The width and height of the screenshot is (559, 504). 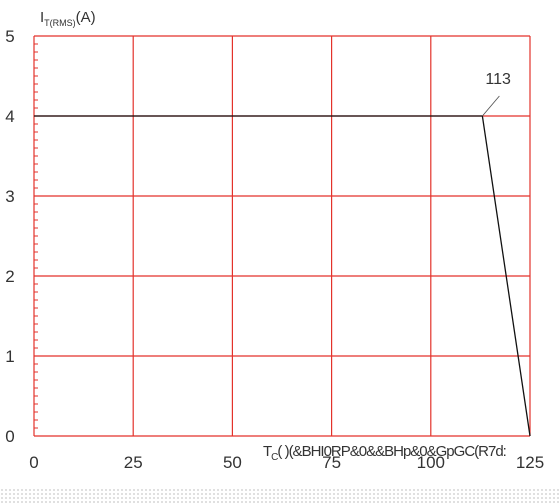 What do you see at coordinates (9, 36) in the screenshot?
I see `y-tick-label: 5` at bounding box center [9, 36].